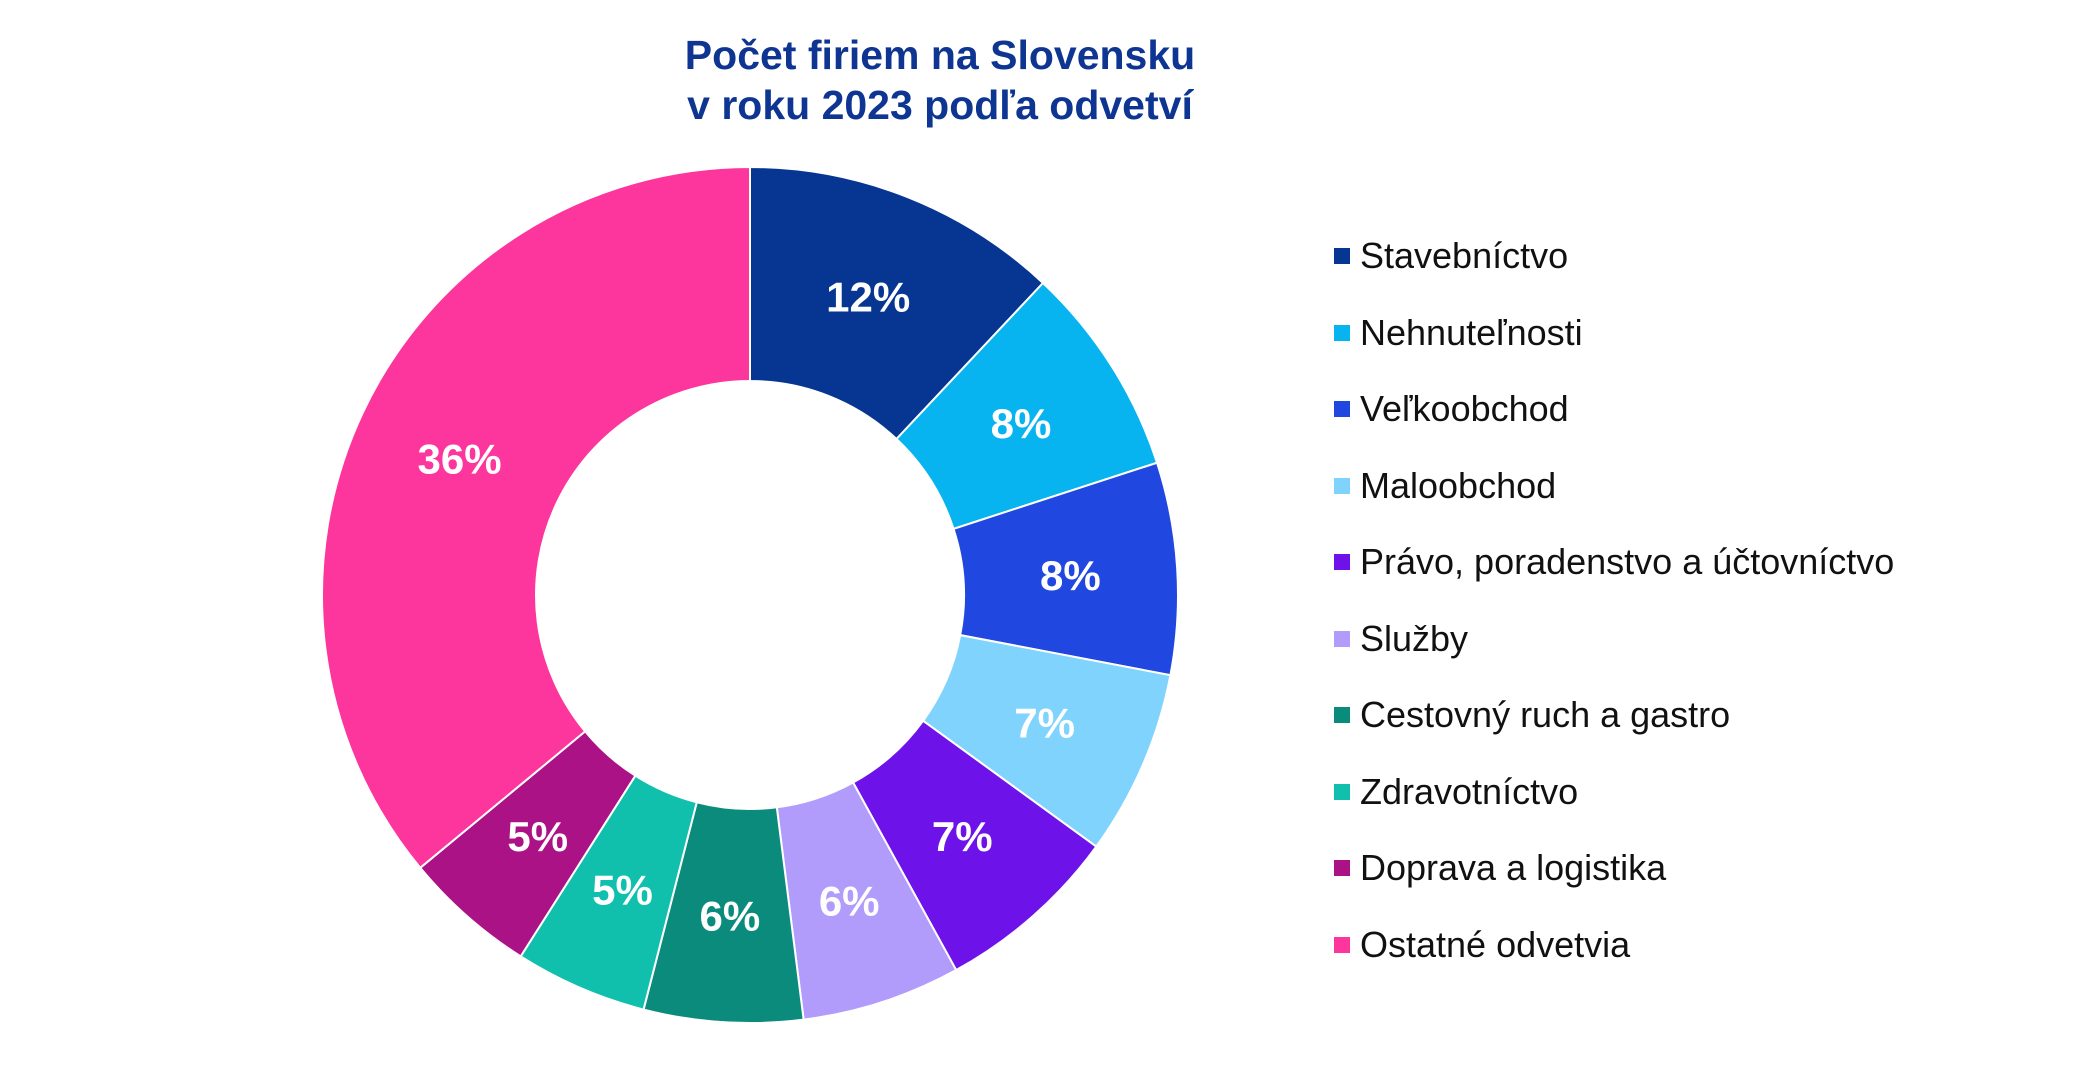 The image size is (2079, 1091). I want to click on chart-title-line-1: Počet firiem na Slovensku, so click(940, 55).